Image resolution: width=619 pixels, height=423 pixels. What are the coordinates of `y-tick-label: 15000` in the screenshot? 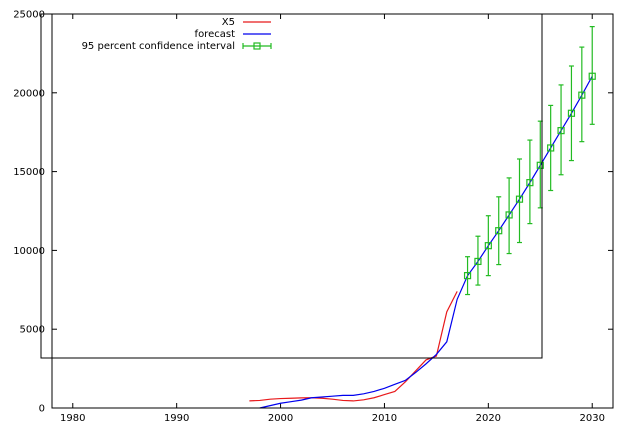 It's located at (29, 172).